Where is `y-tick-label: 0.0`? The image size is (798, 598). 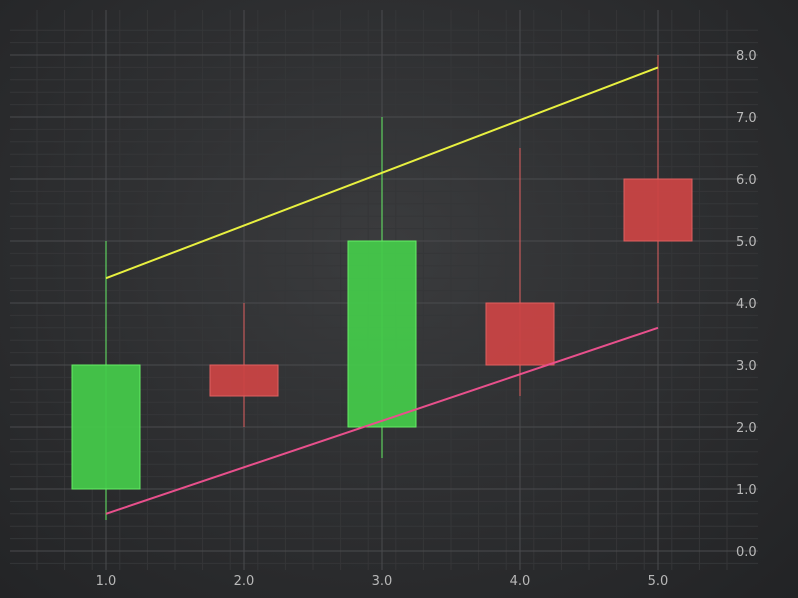
y-tick-label: 0.0 is located at coordinates (746, 552).